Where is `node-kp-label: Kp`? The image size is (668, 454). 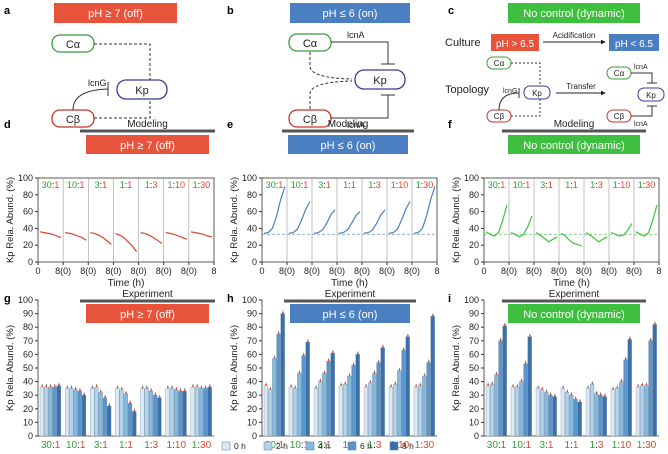 node-kp-label: Kp is located at coordinates (141, 91).